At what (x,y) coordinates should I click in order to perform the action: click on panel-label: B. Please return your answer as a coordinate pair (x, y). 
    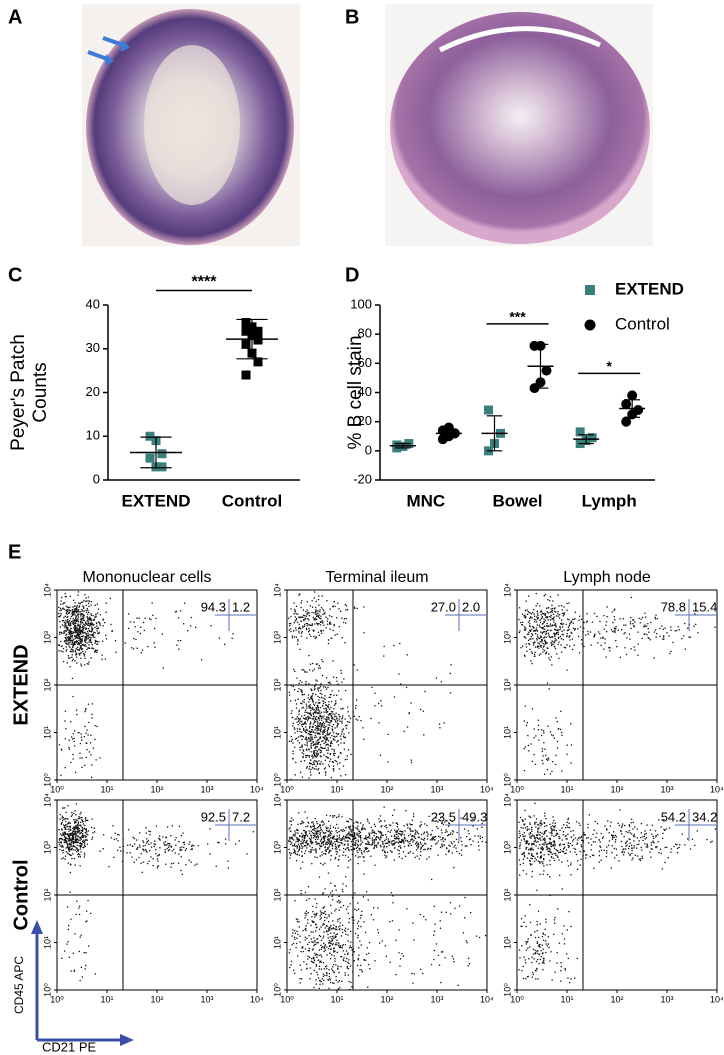
    Looking at the image, I should click on (352, 17).